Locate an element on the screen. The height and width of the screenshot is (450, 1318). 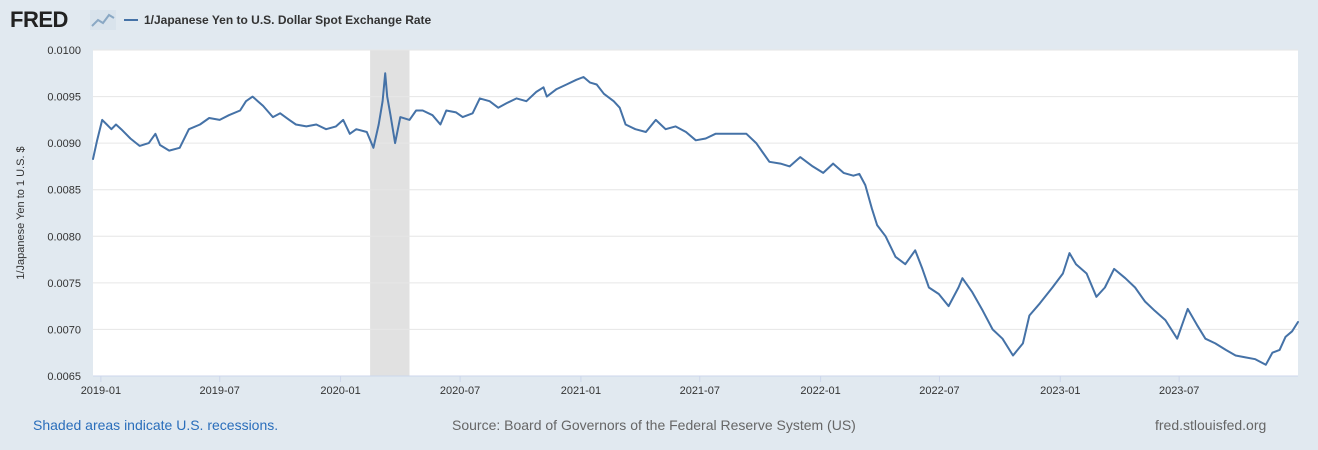
recessions-note: Shaded areas indicate U.S. recessions. is located at coordinates (156, 425).